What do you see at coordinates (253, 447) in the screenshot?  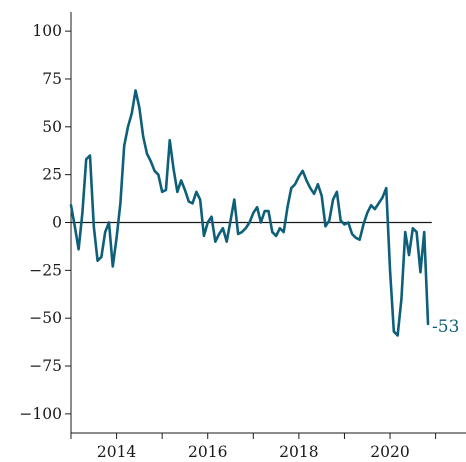 I see `x-axis: 2014 2016 2018 2020` at bounding box center [253, 447].